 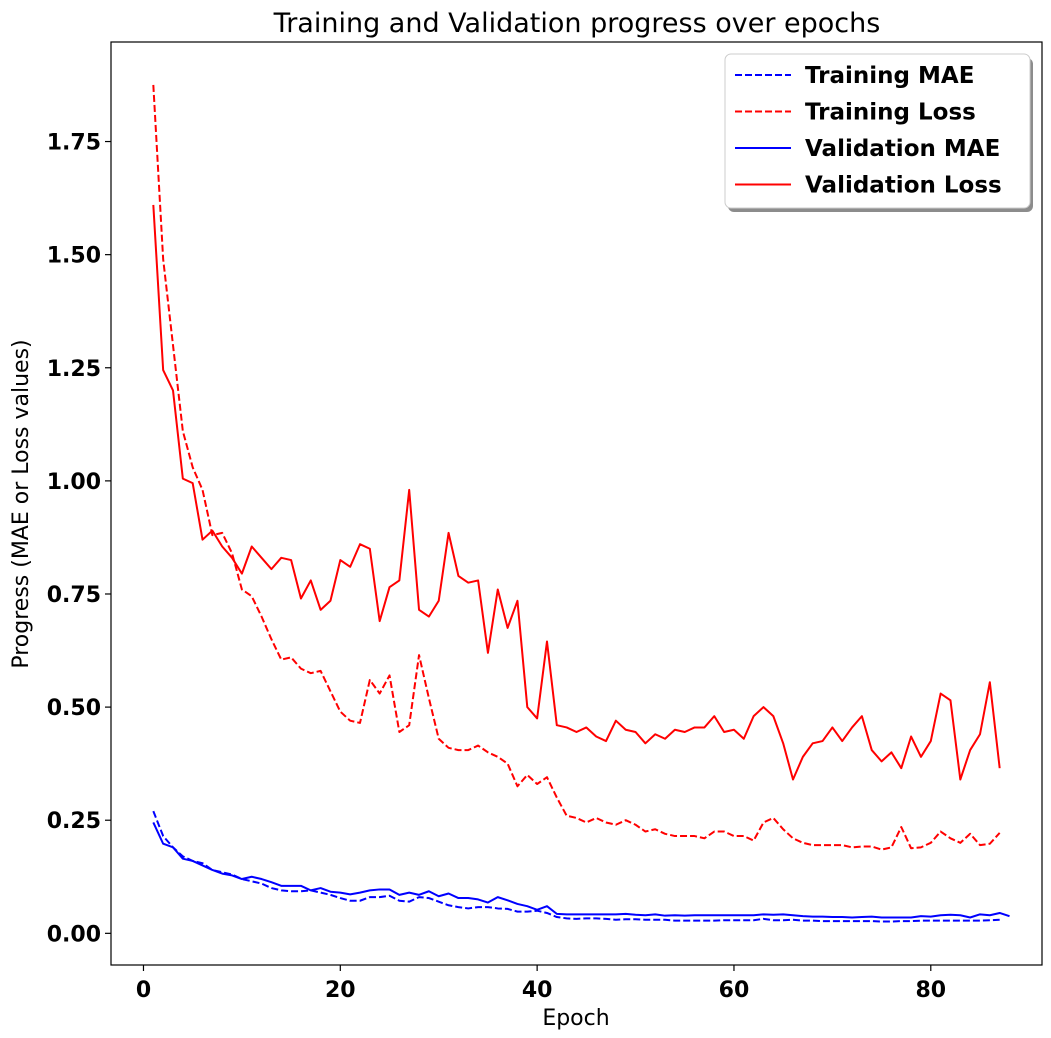 I want to click on x-axis-label: Epoch, so click(x=575, y=1018).